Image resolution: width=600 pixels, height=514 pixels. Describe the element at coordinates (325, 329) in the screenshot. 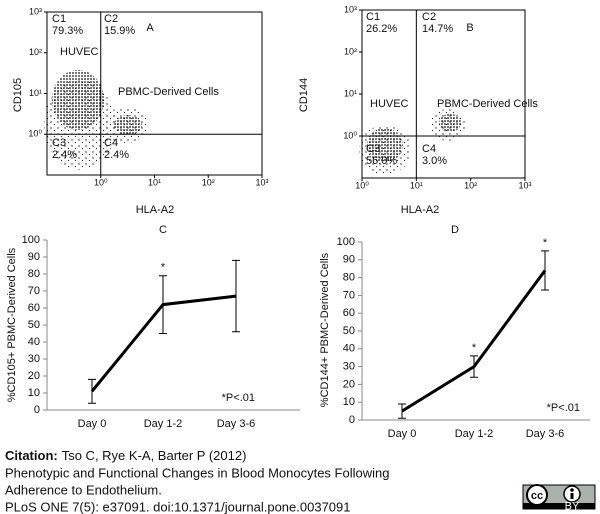

I see `y-axis-label: %CD144+ PBMC-Derived Cells` at that location.